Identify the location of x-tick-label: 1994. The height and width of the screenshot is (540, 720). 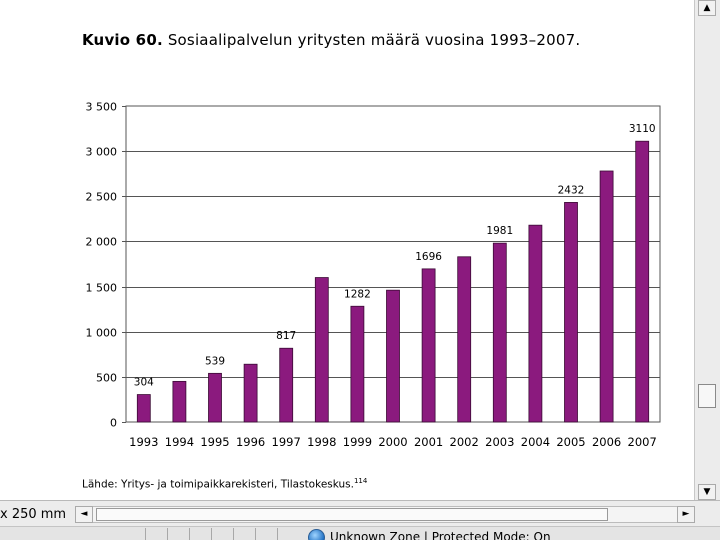
(179, 442).